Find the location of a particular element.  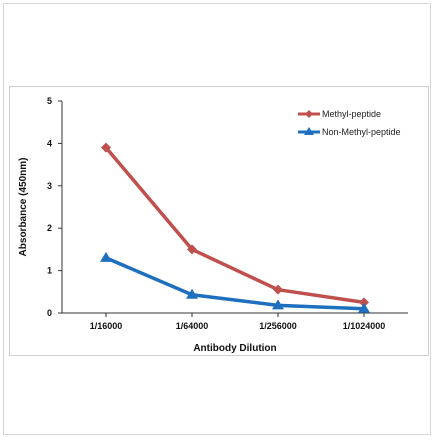

legend: Methyl-peptide Non-Methyl-peptide is located at coordinates (349, 123).